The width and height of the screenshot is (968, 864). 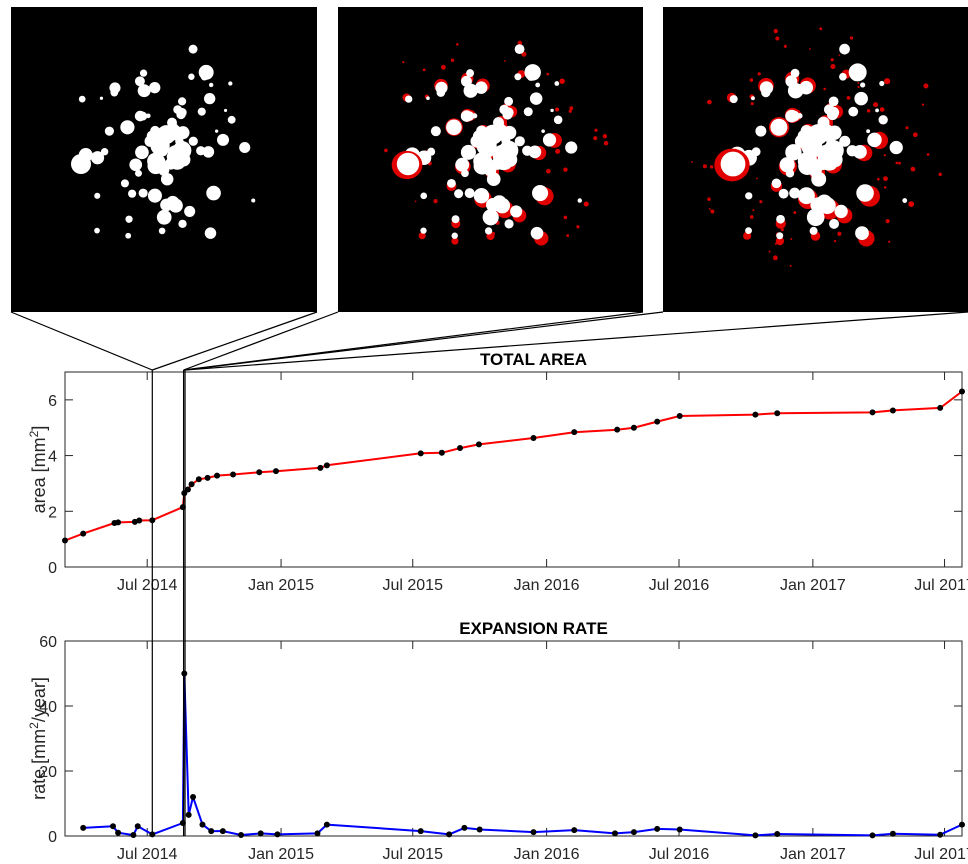 What do you see at coordinates (412, 854) in the screenshot?
I see `rate-xtick-label: Jul 2015` at bounding box center [412, 854].